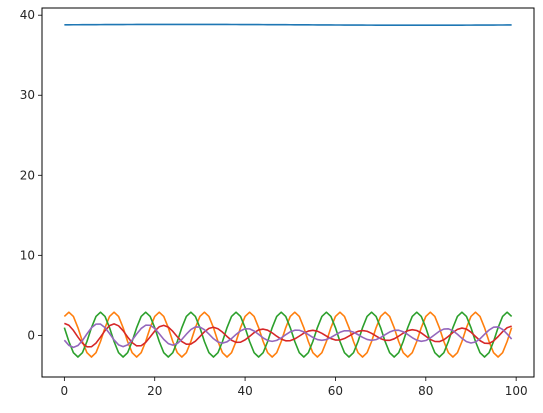  I want to click on x-tick-label: 0, so click(65, 391).